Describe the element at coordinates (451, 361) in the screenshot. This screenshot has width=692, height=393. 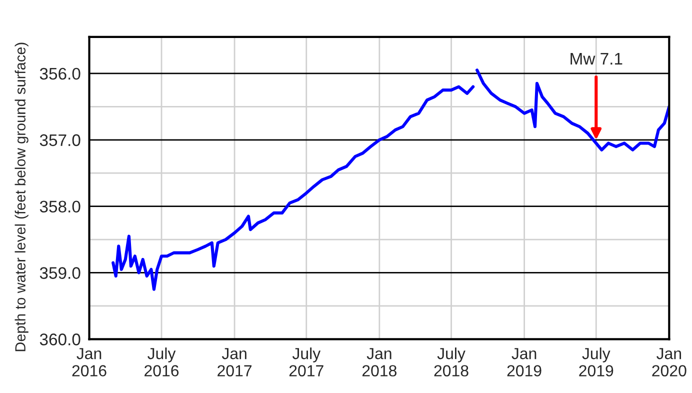
I see `x-tick-label: July 2018` at that location.